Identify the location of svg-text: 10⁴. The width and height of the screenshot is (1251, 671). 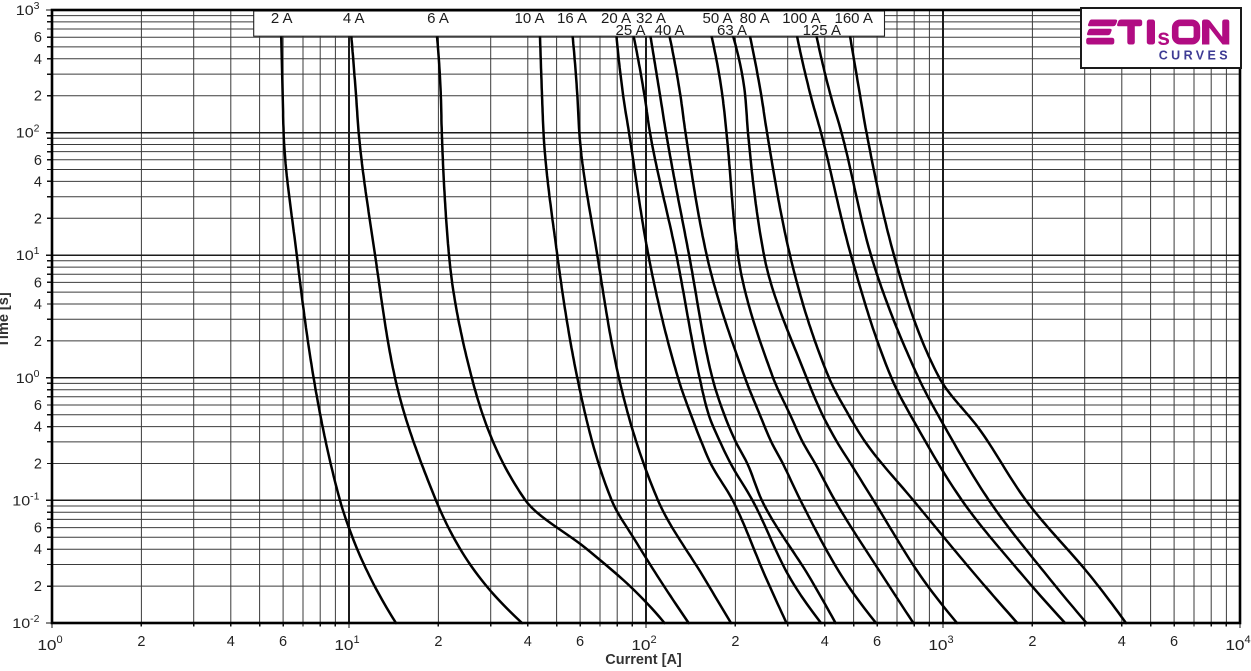
(1237, 644).